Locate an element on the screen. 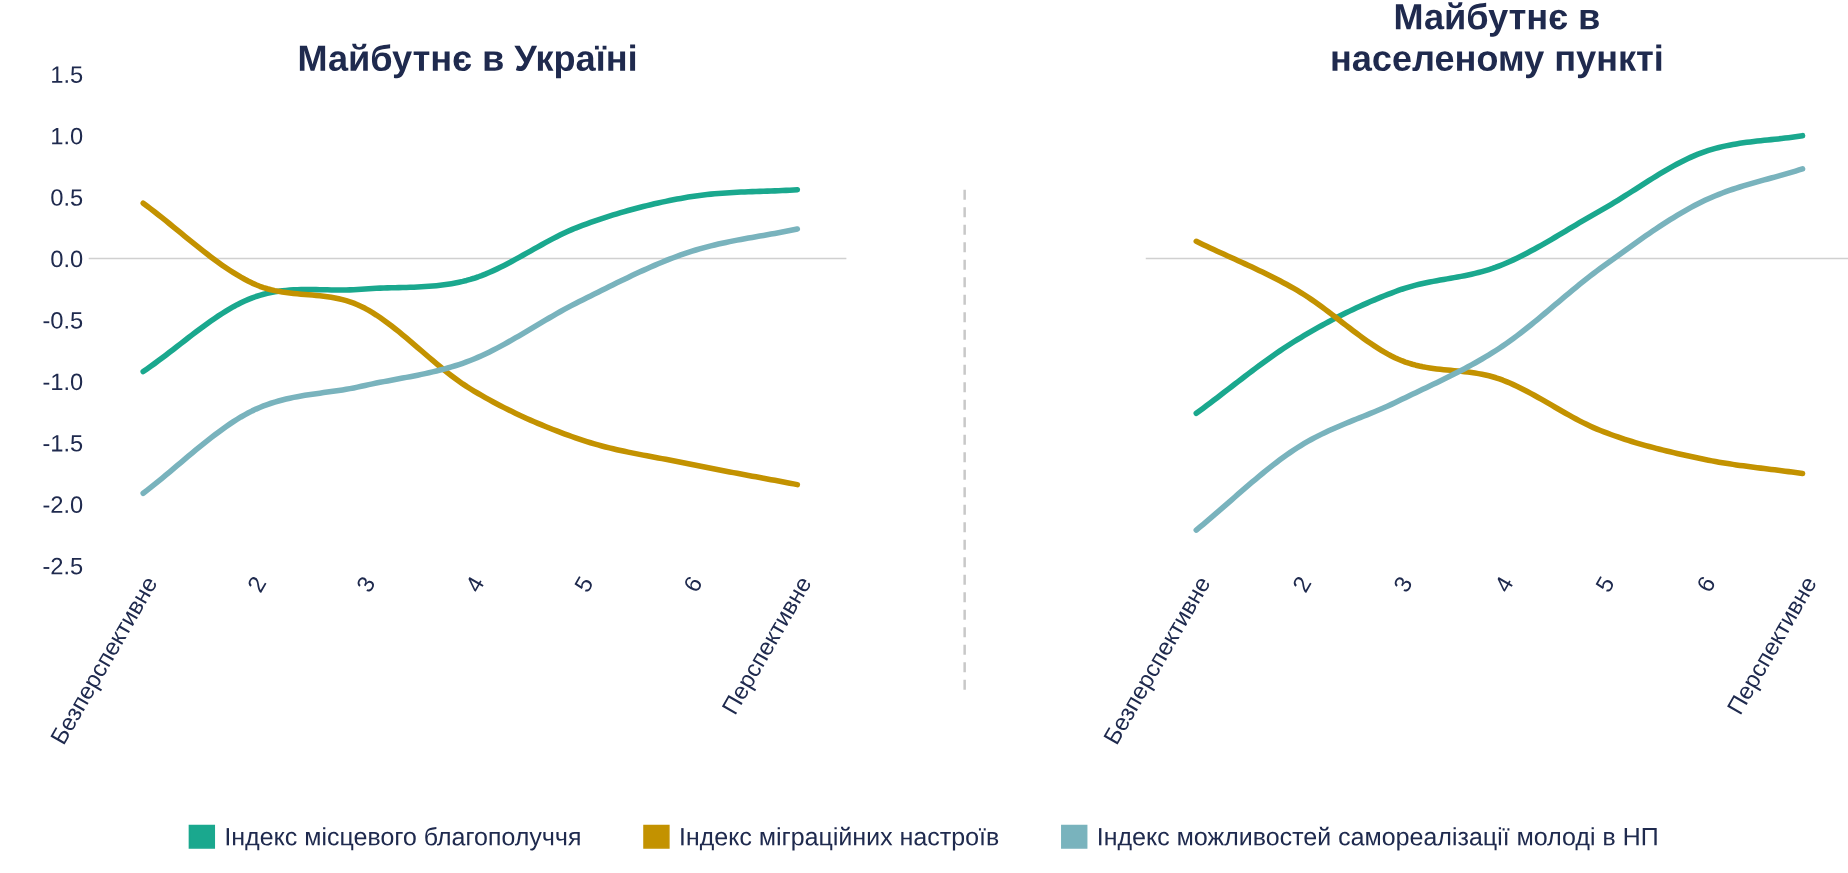 This screenshot has width=1848, height=873. y-tick-label: 1.5 is located at coordinates (67, 74).